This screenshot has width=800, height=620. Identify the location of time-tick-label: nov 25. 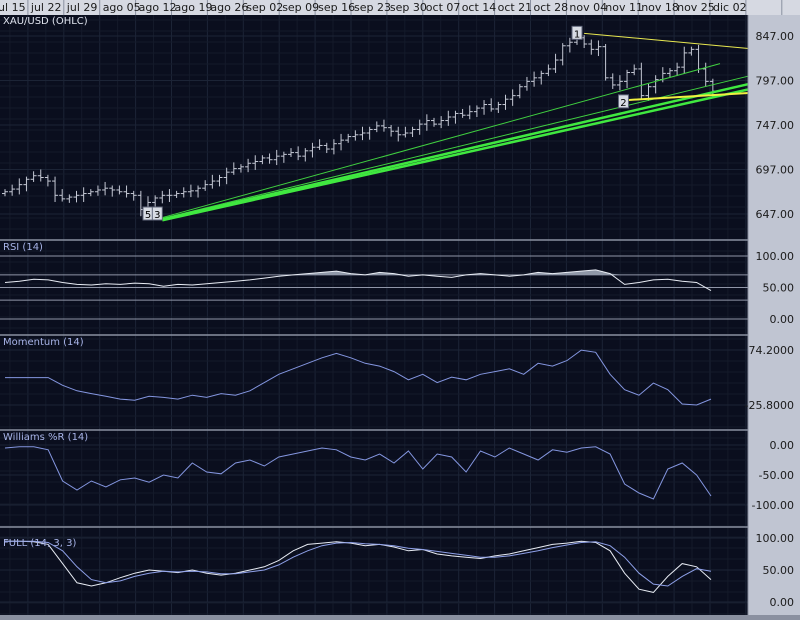
(696, 7).